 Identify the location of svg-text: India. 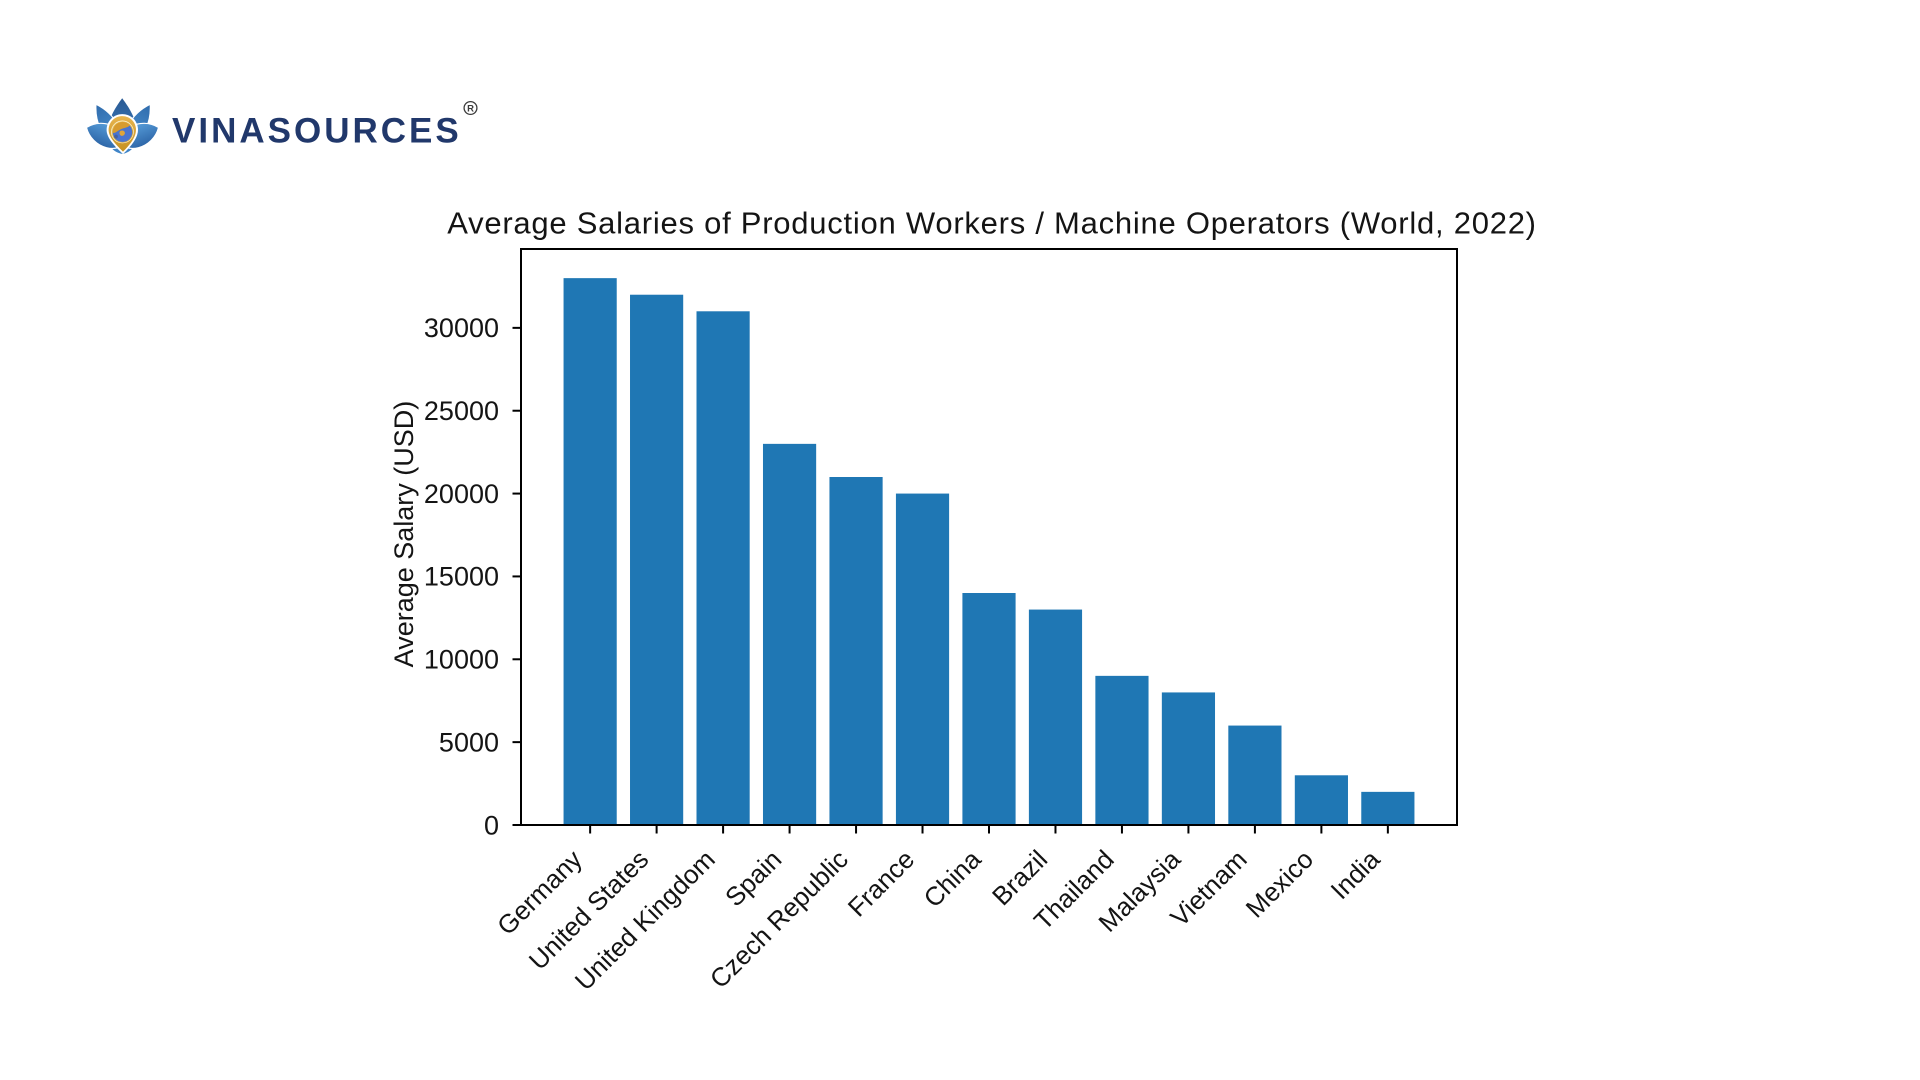
(1355, 874).